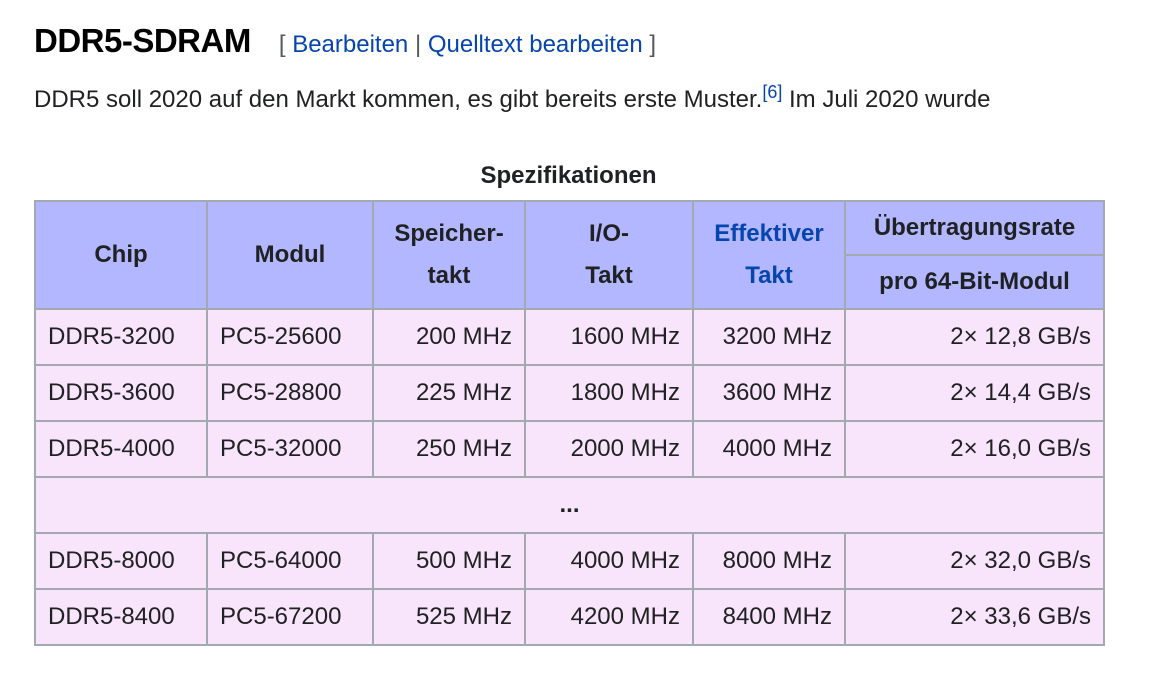  What do you see at coordinates (609, 617) in the screenshot?
I see `cell-io-takt: 4200 MHz` at bounding box center [609, 617].